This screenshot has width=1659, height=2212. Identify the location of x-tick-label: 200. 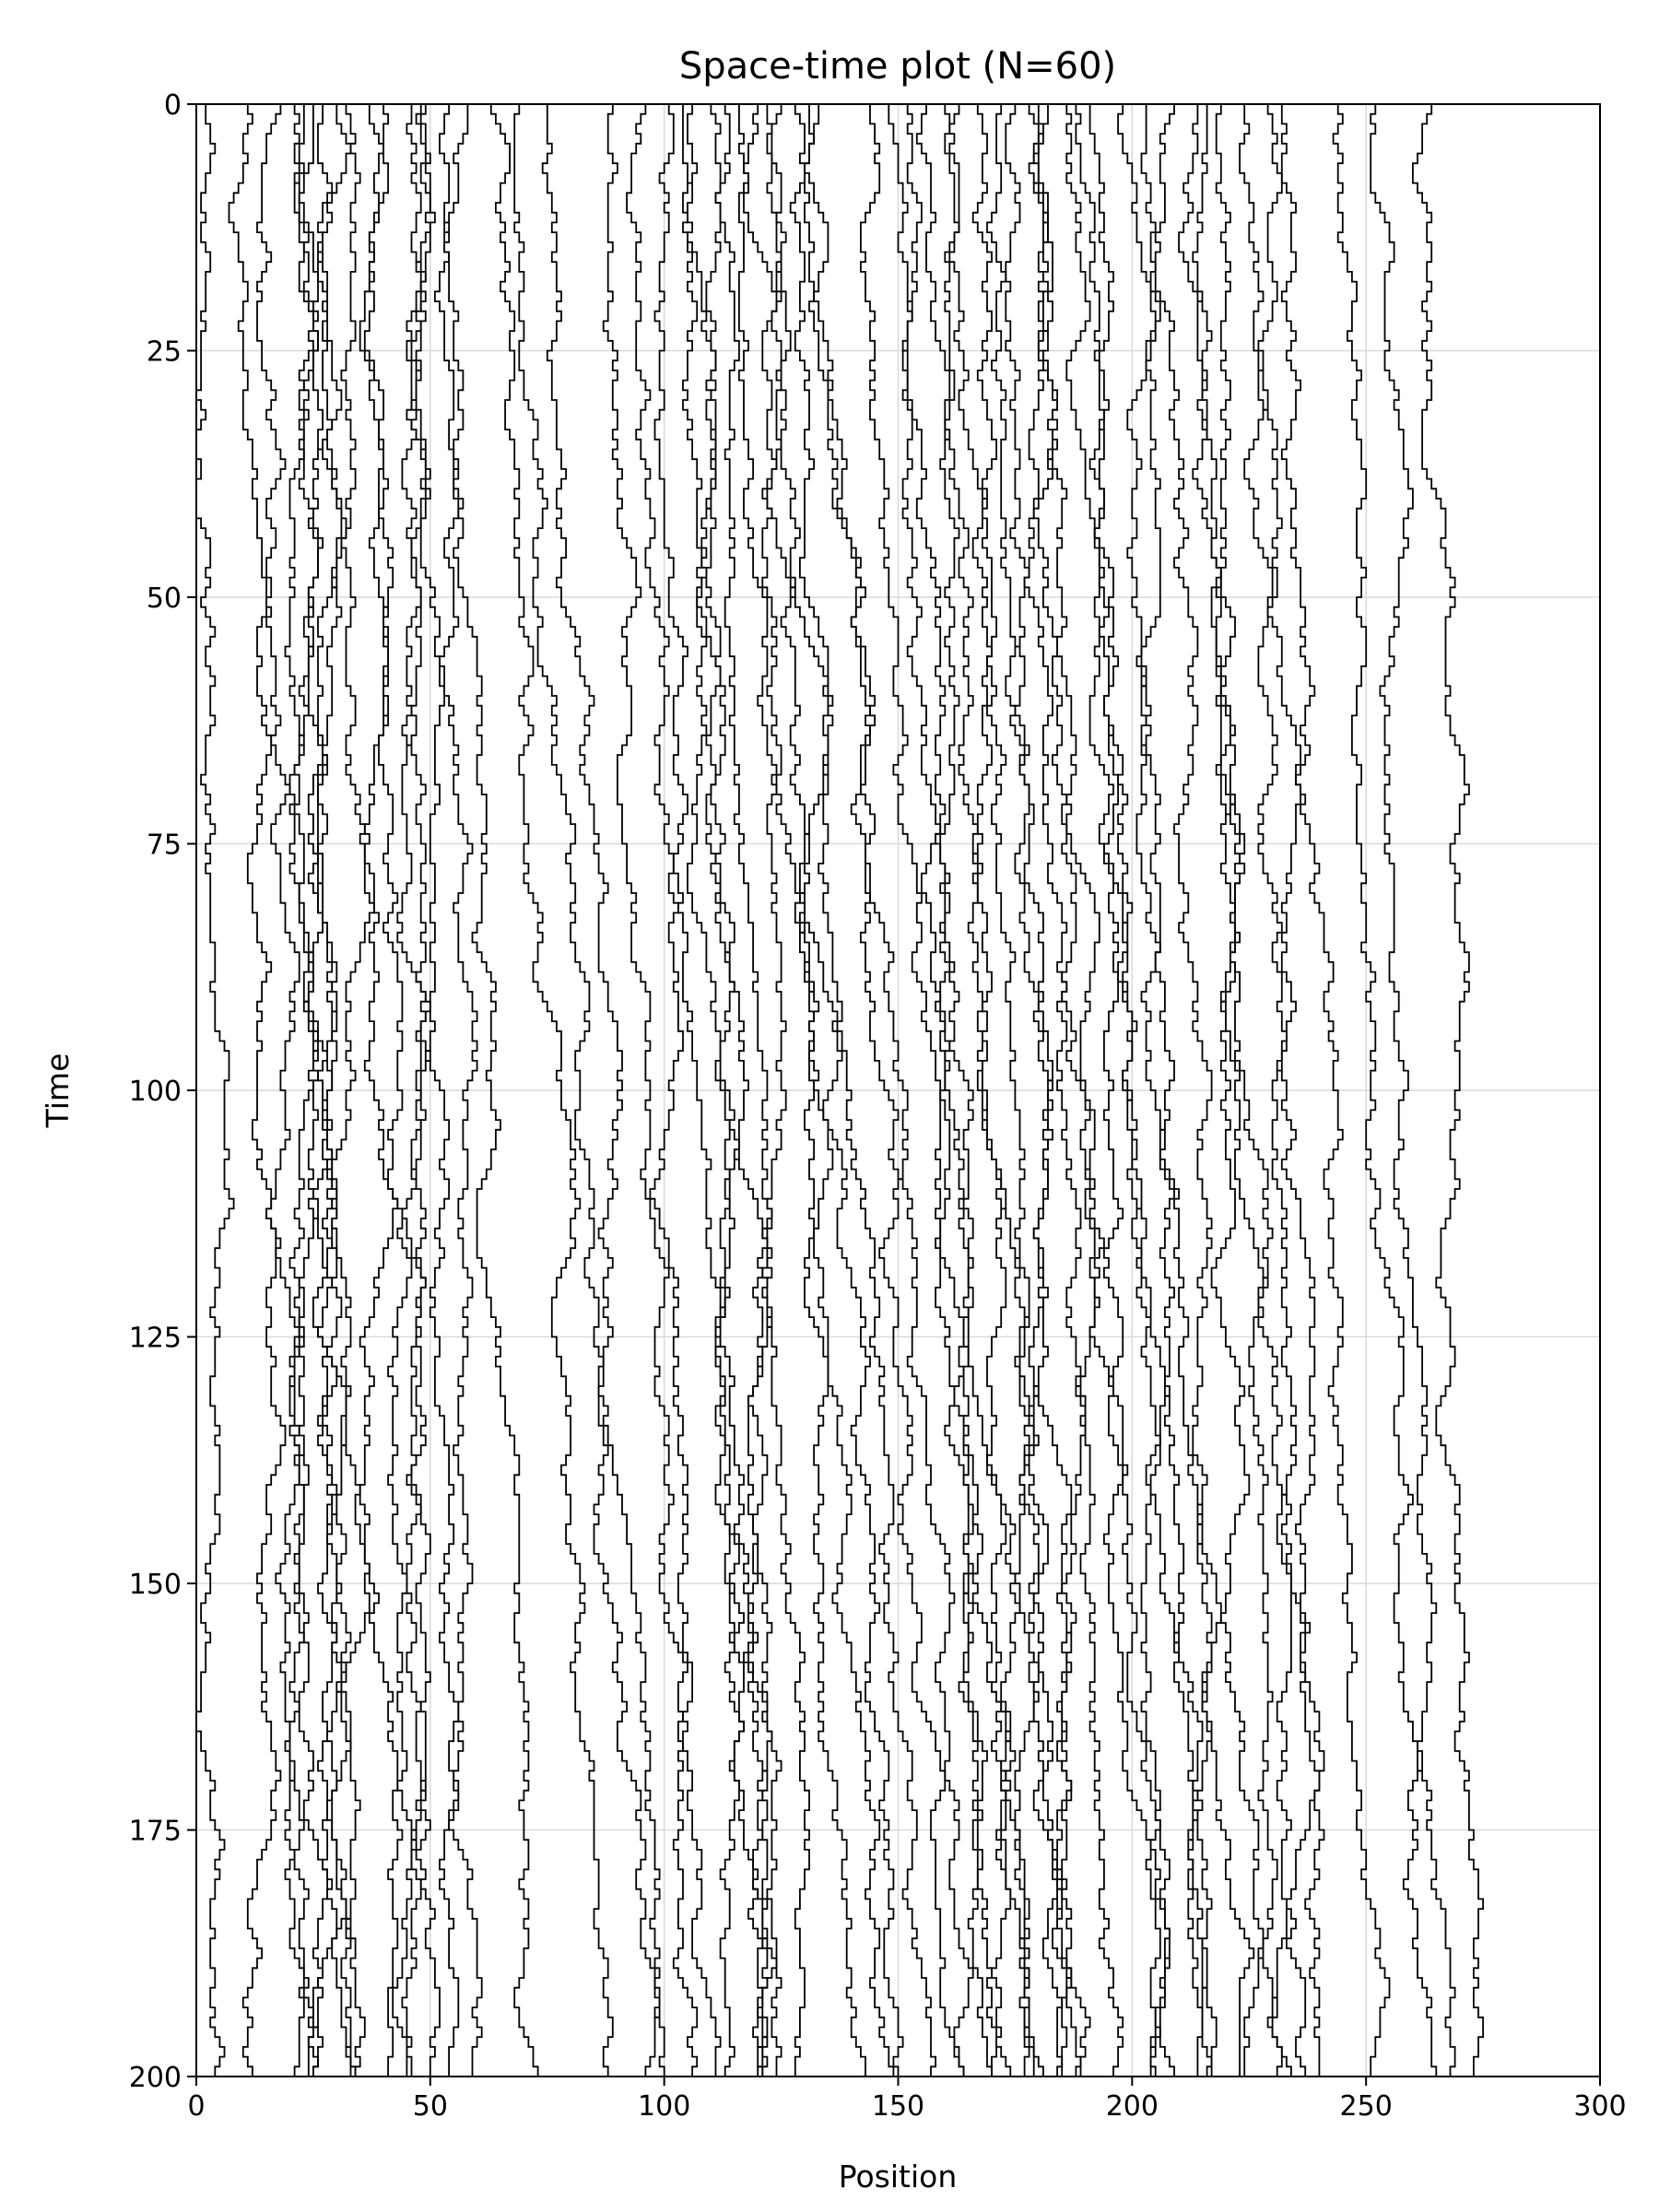
(1132, 2106).